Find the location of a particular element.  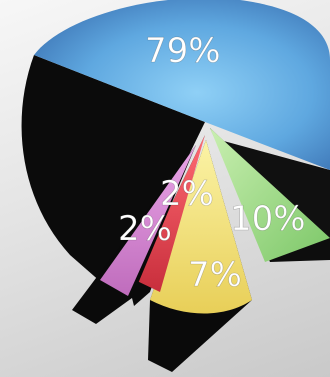

slice-2a is located at coordinates (170, 213).